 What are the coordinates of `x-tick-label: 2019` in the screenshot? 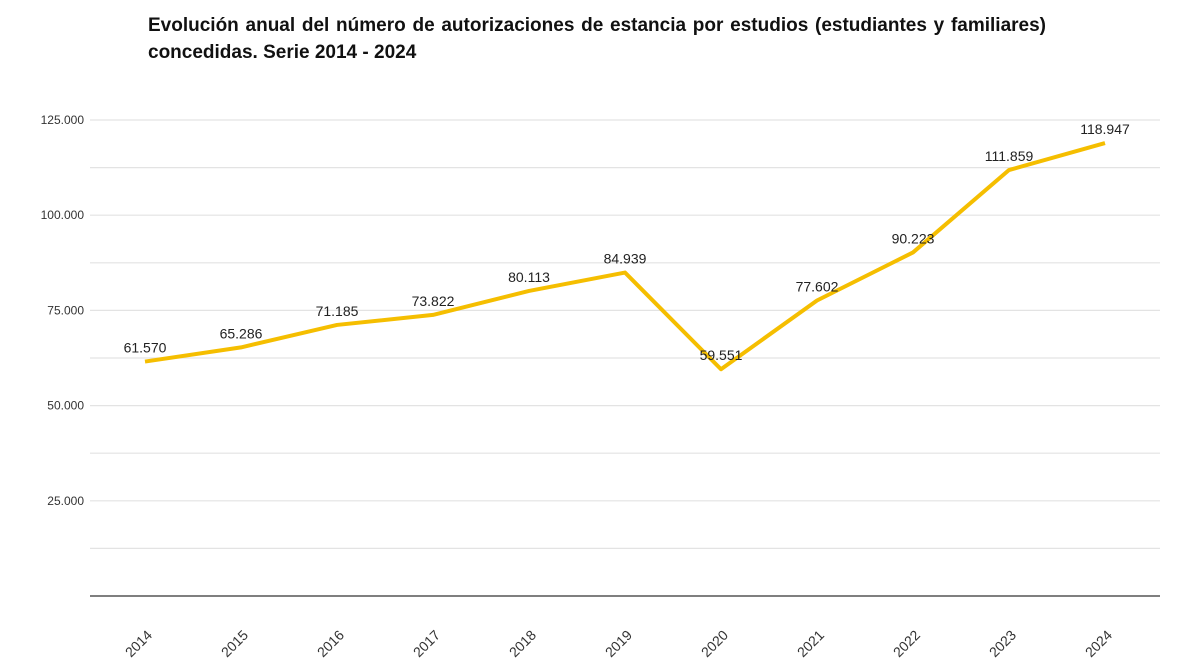 It's located at (618, 643).